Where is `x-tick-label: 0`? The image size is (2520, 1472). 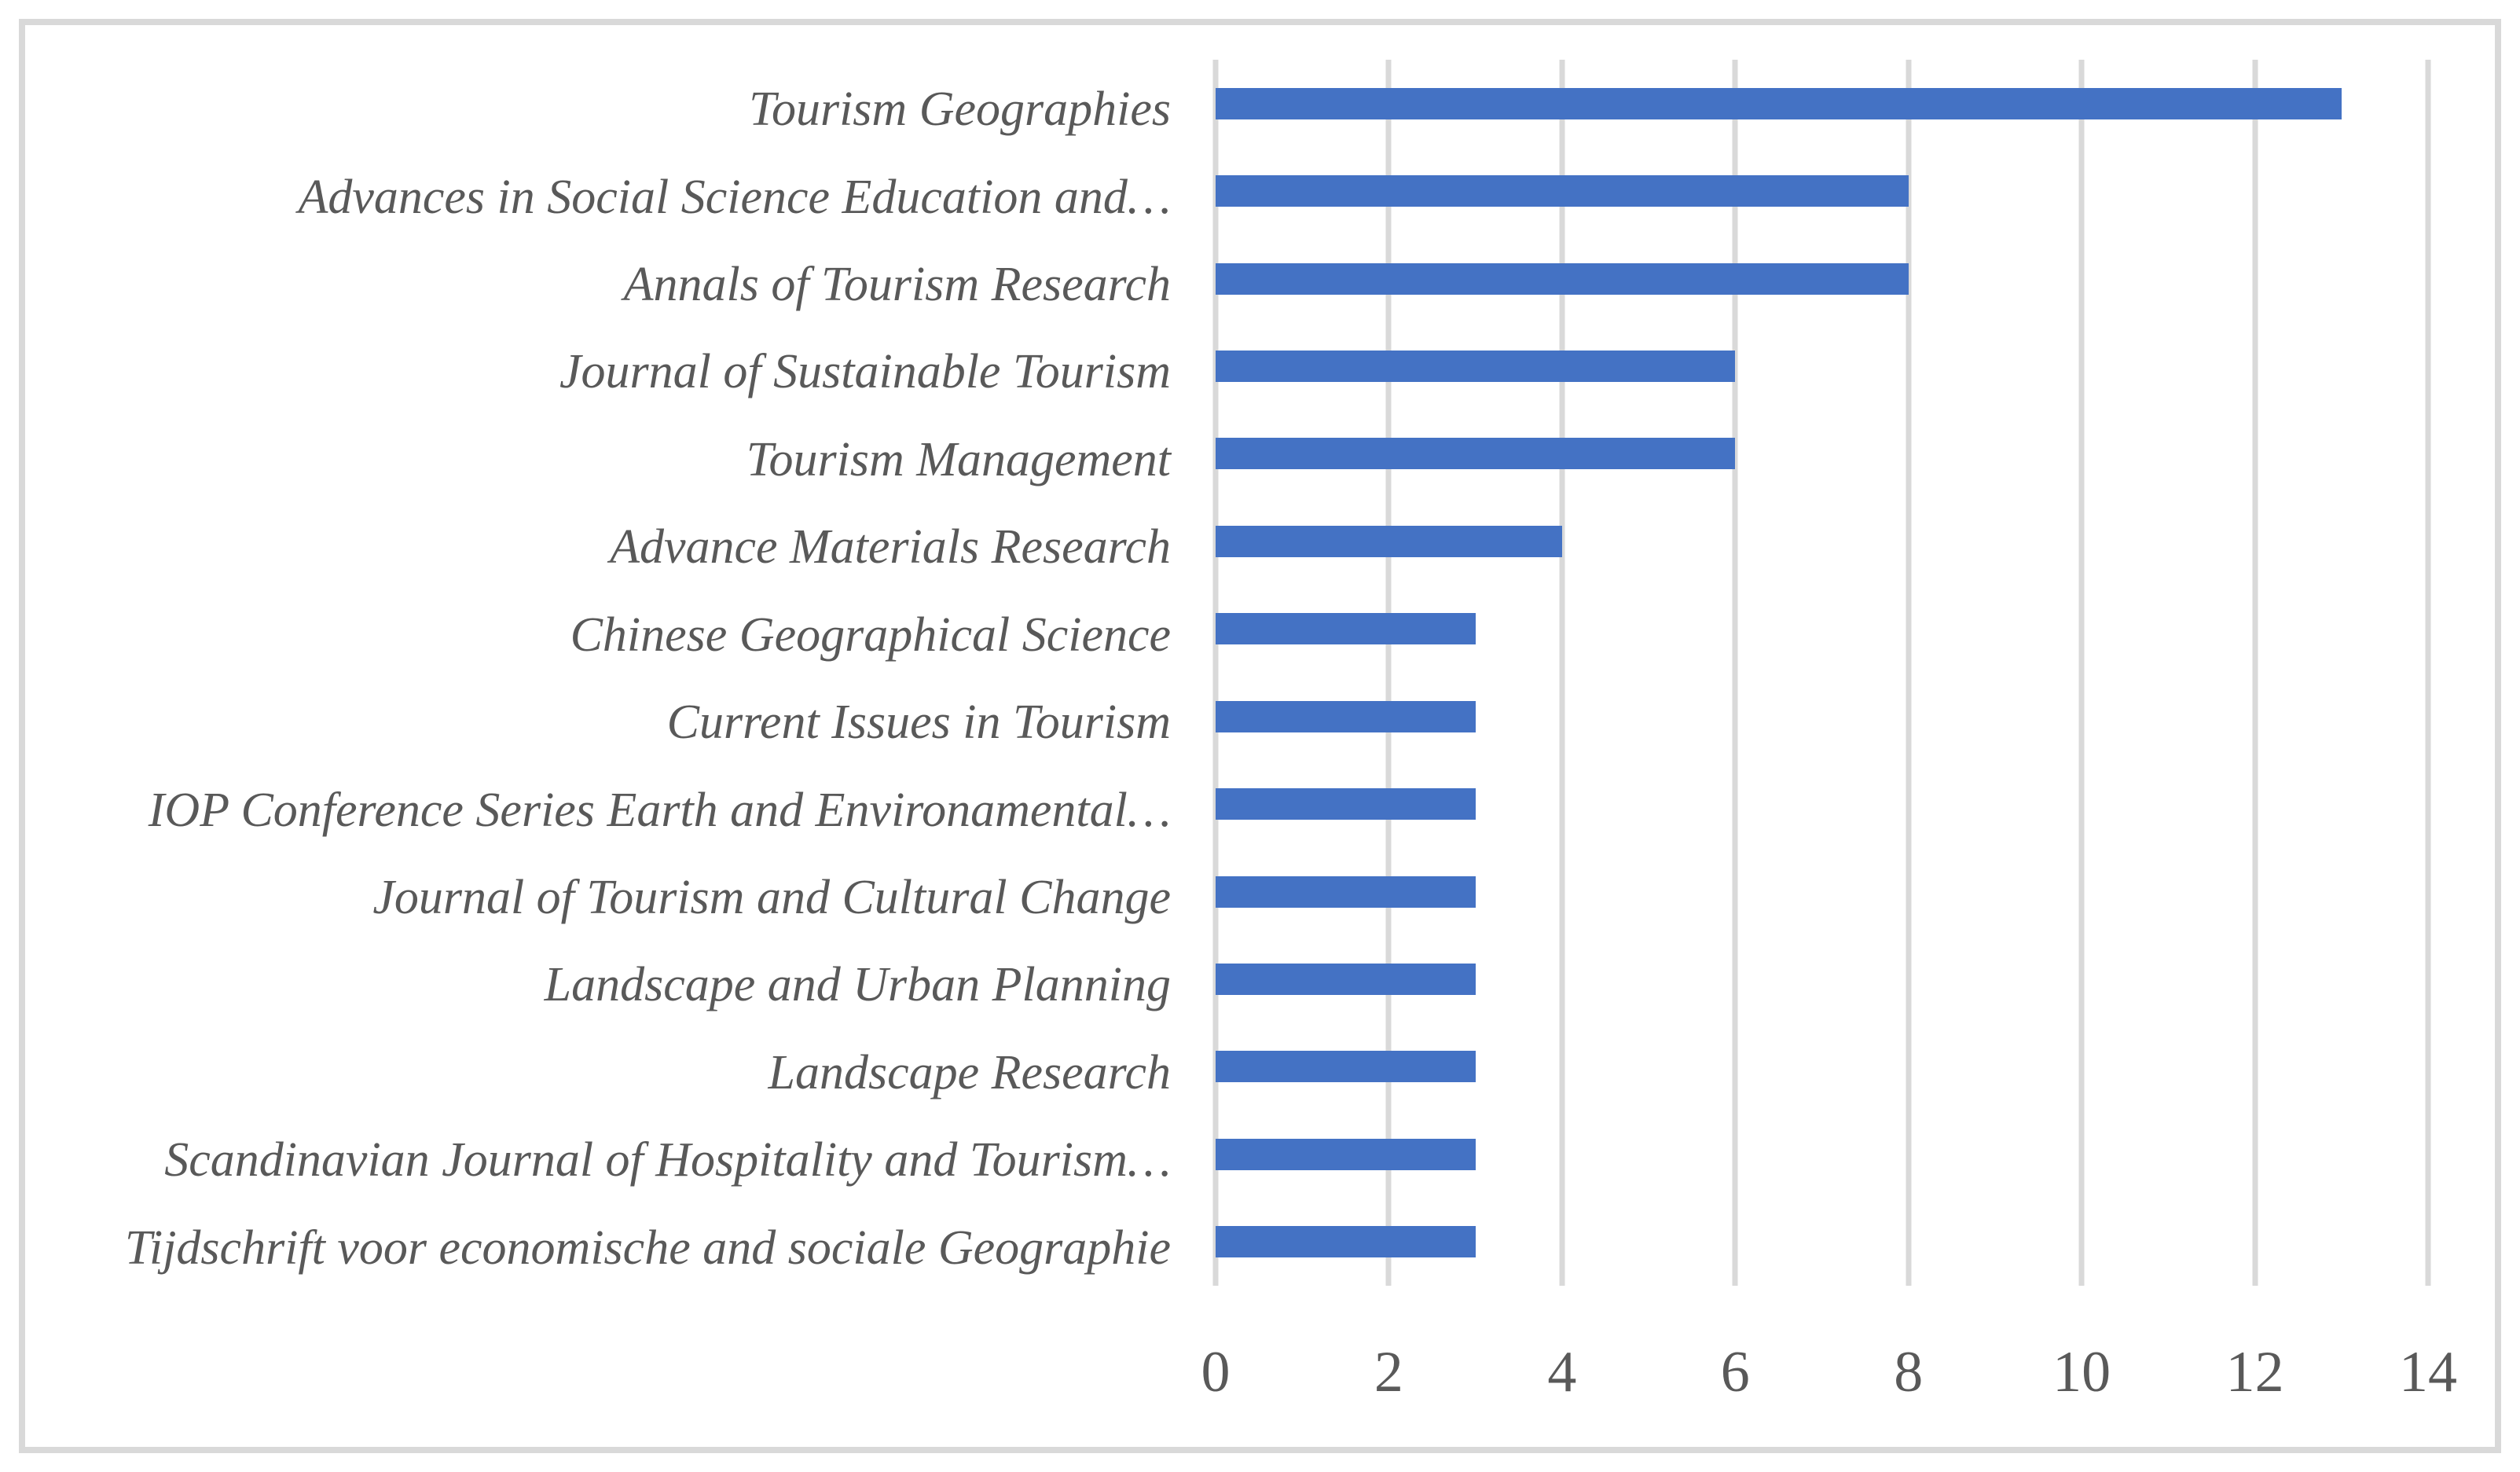
x-tick-label: 0 is located at coordinates (1216, 1372).